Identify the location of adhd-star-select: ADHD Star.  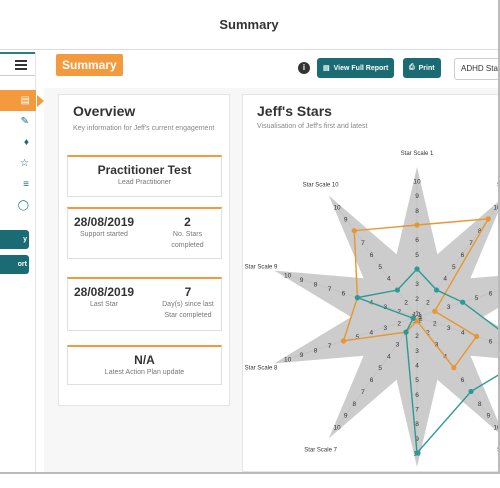
(477, 69).